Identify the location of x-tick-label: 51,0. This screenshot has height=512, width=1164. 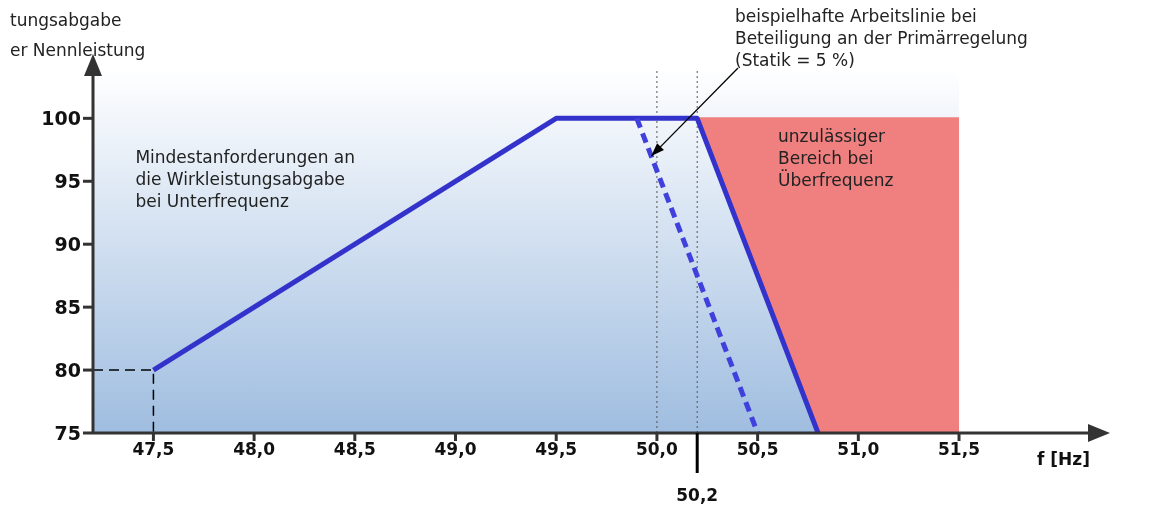
(858, 449).